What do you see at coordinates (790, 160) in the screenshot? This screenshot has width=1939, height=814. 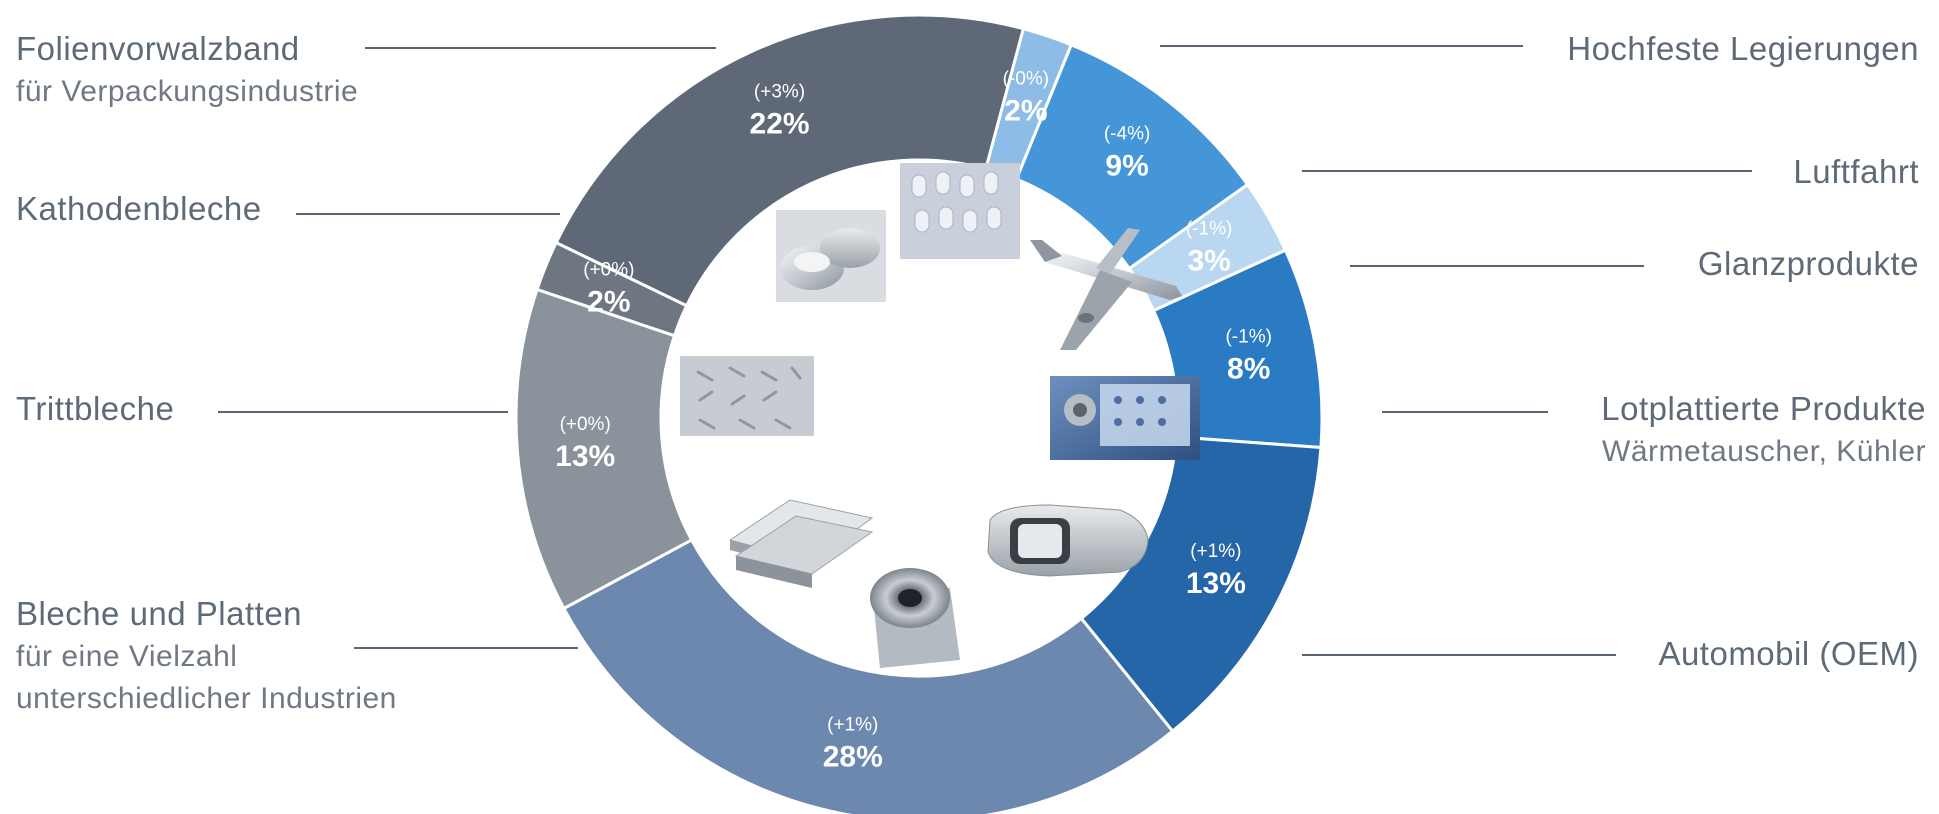 I see `donut-slice-folienvorwalzband` at bounding box center [790, 160].